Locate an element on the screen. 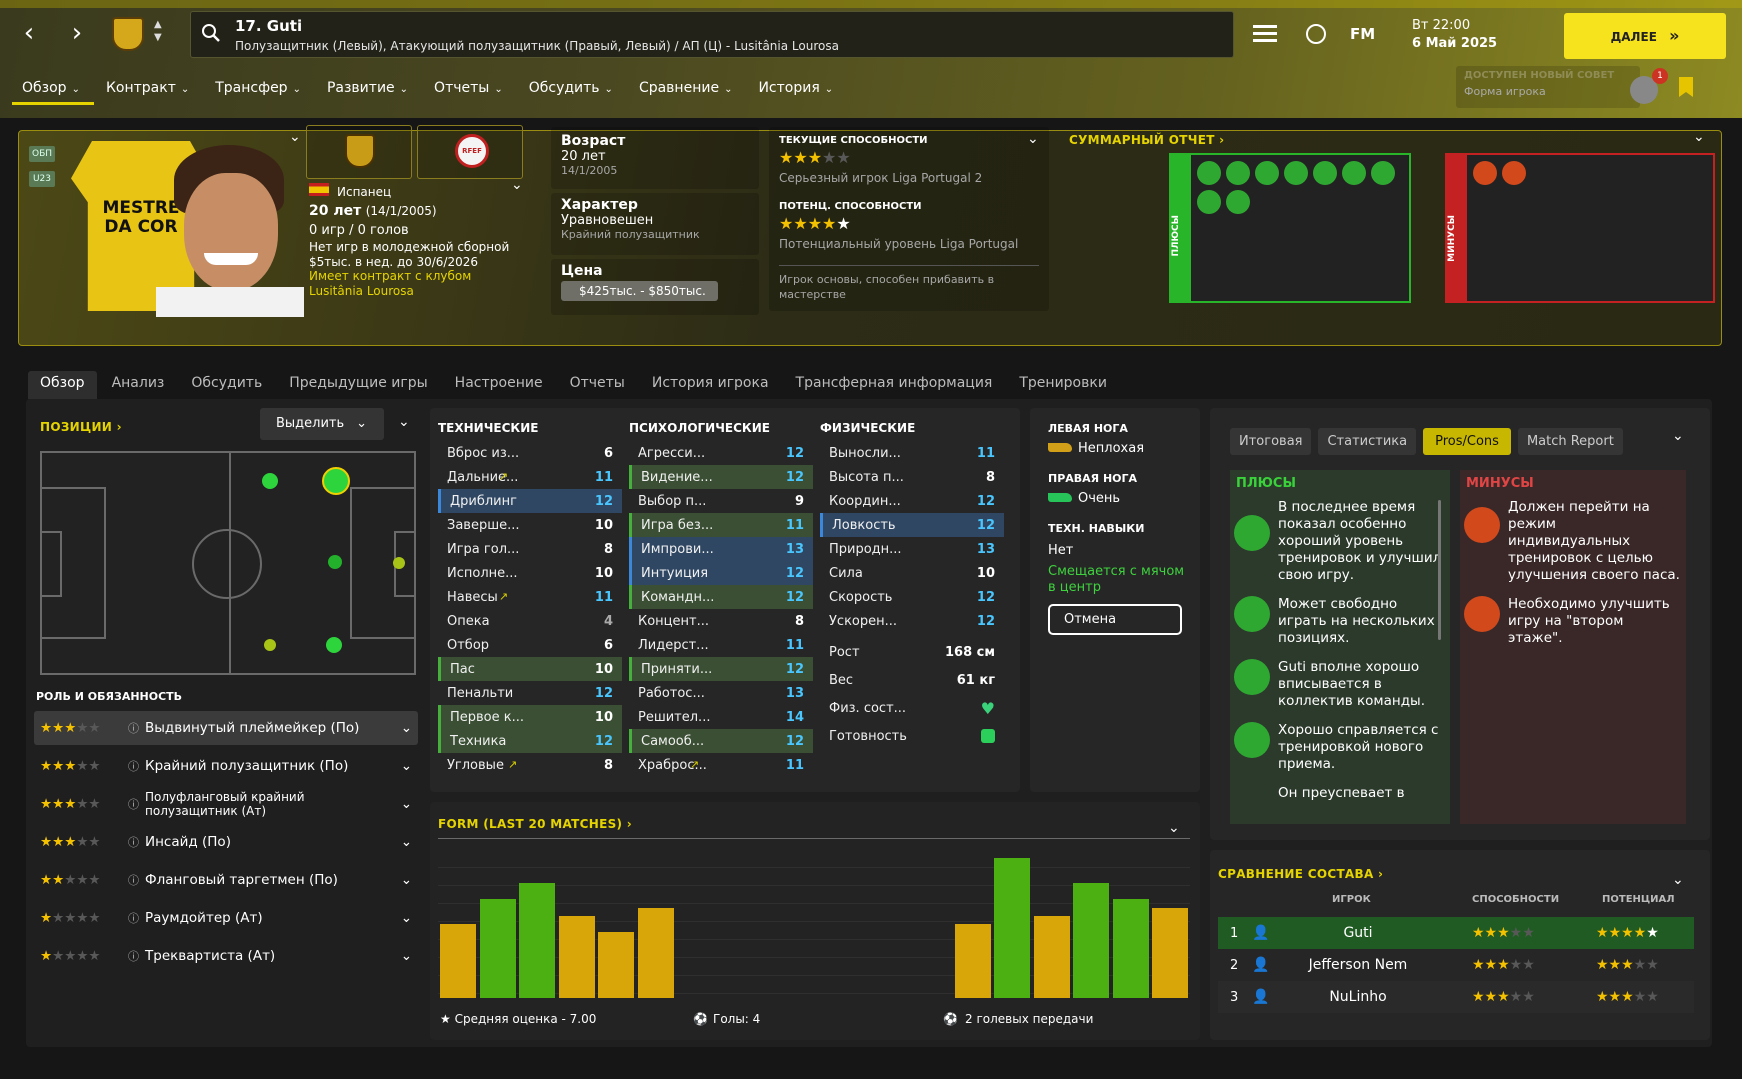 This screenshot has height=1079, width=1742. cone-icon is located at coordinates (1514, 173).